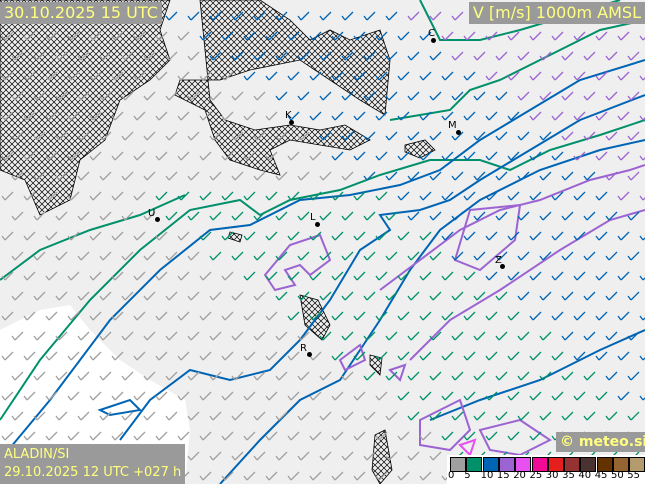  I want to click on legend-label: 35, so click(568, 475).